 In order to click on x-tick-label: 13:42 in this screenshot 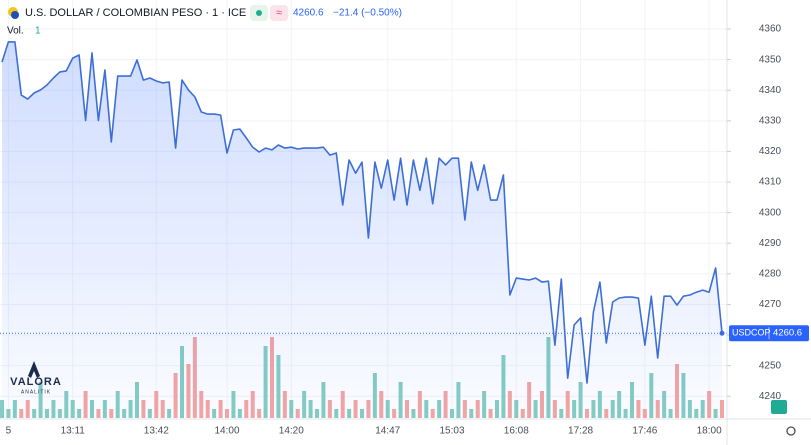, I will do `click(156, 431)`.